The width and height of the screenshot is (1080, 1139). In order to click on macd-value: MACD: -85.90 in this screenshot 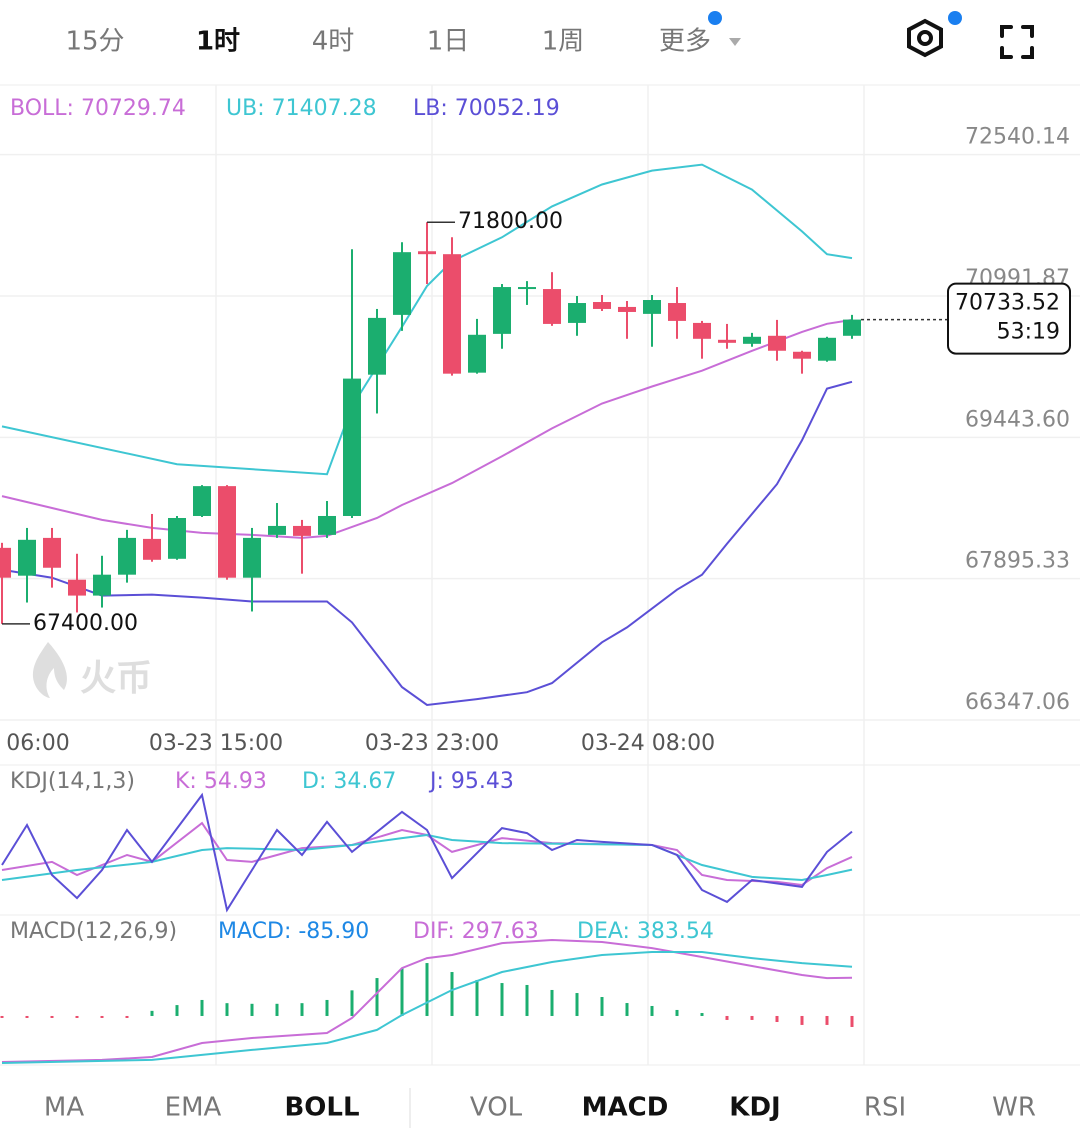, I will do `click(293, 931)`.